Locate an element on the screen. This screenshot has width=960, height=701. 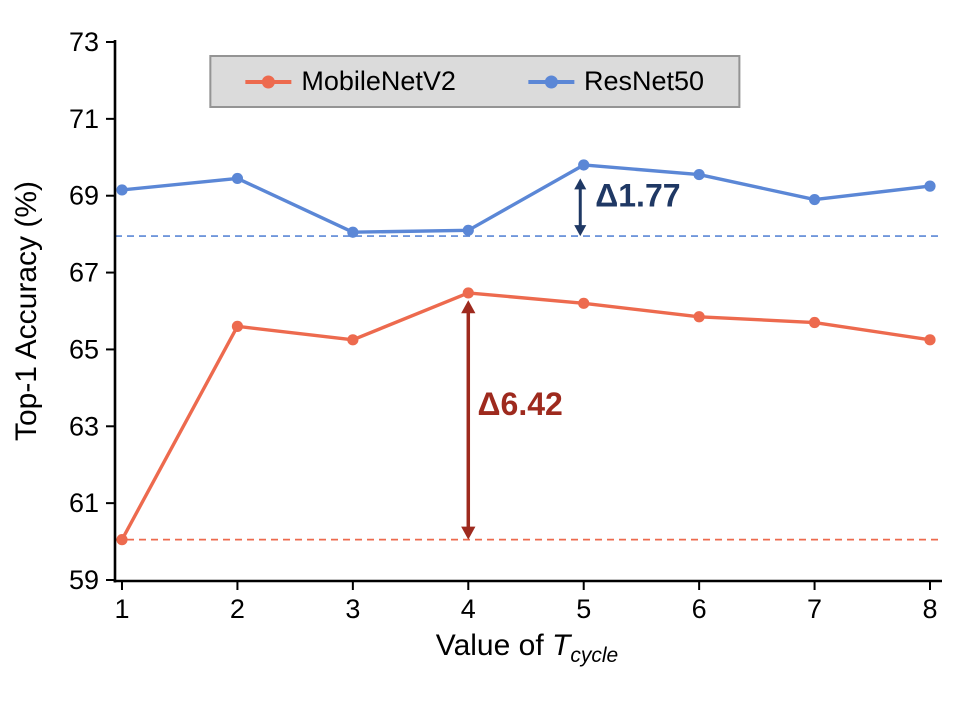
legend-label-mobilenetv2: MobileNetV2 is located at coordinates (378, 81).